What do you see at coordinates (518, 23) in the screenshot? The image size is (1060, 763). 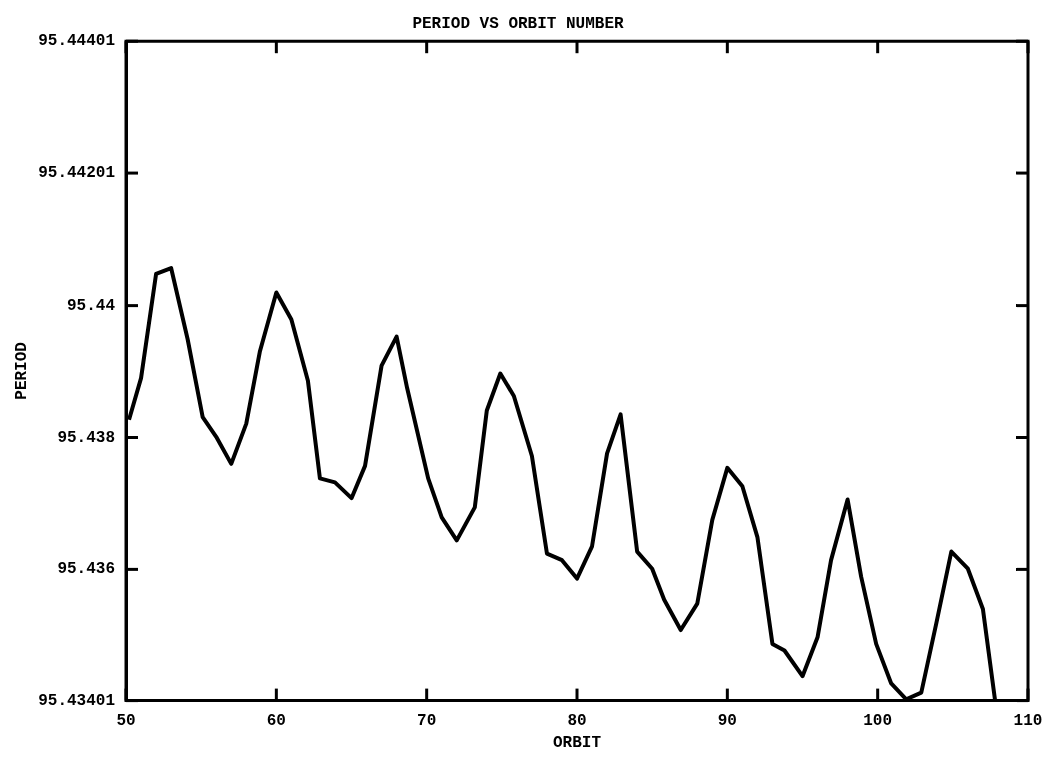 I see `chart-title: PERIOD VS ORBIT NUMBER` at bounding box center [518, 23].